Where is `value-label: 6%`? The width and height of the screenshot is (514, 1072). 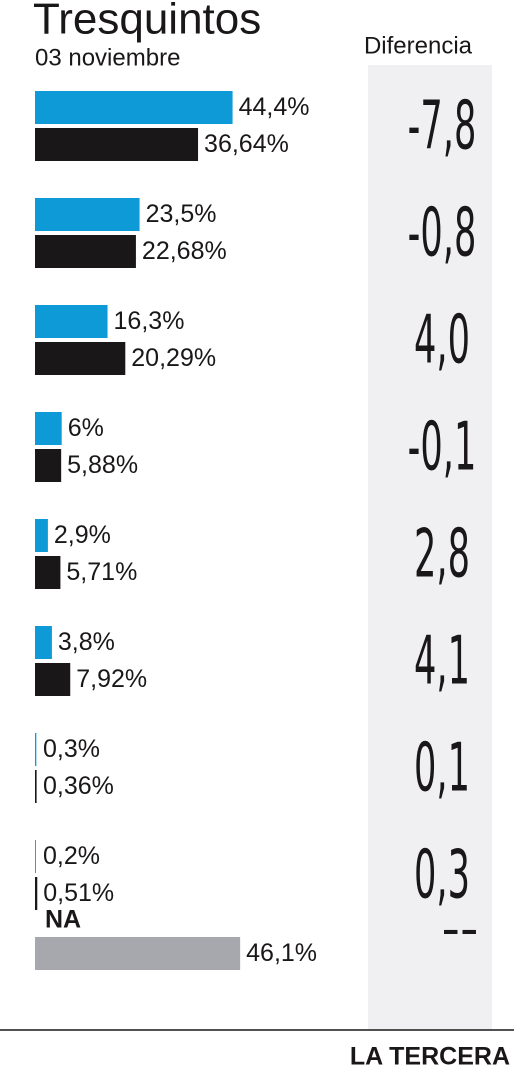 value-label: 6% is located at coordinates (86, 428).